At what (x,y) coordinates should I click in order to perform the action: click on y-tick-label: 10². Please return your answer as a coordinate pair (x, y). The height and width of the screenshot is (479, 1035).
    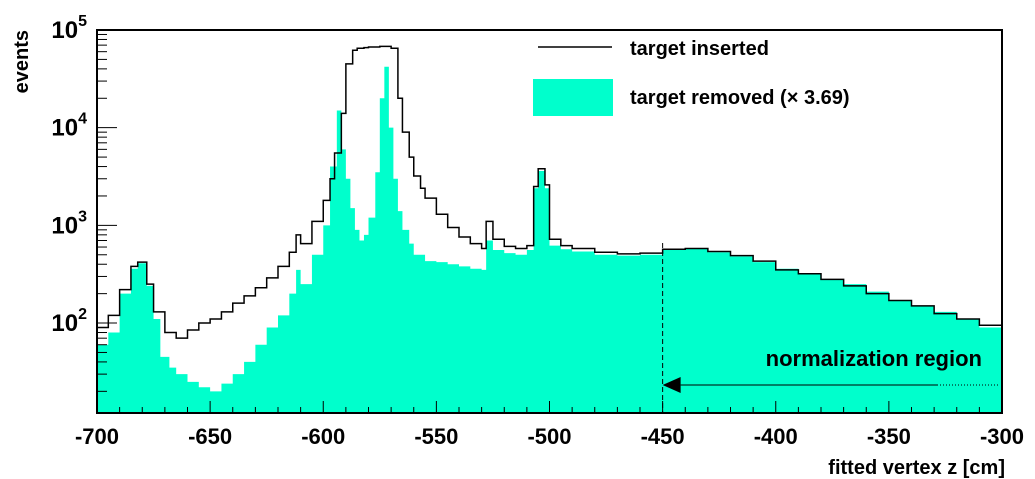
    Looking at the image, I should click on (69, 321).